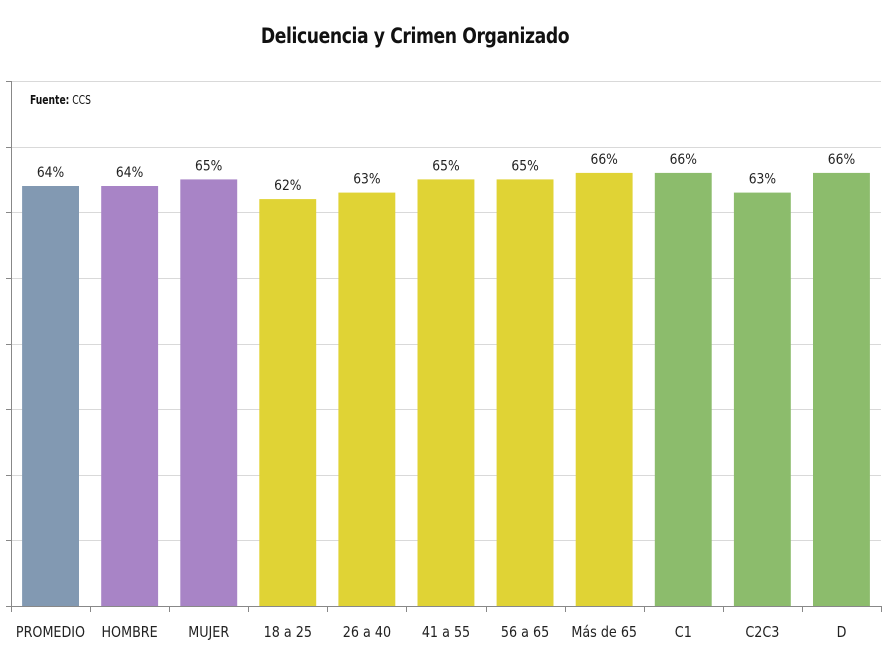  Describe the element at coordinates (208, 632) in the screenshot. I see `x-tick-label: MUJER` at that location.